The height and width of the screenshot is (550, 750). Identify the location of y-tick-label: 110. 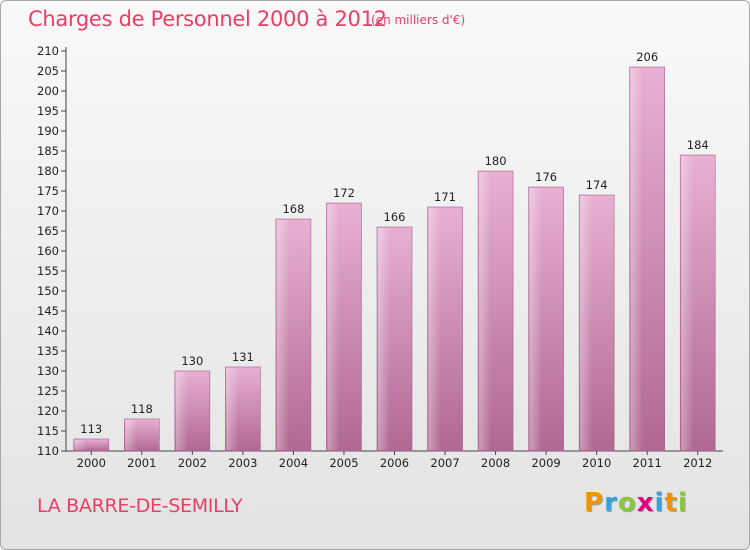
(48, 451).